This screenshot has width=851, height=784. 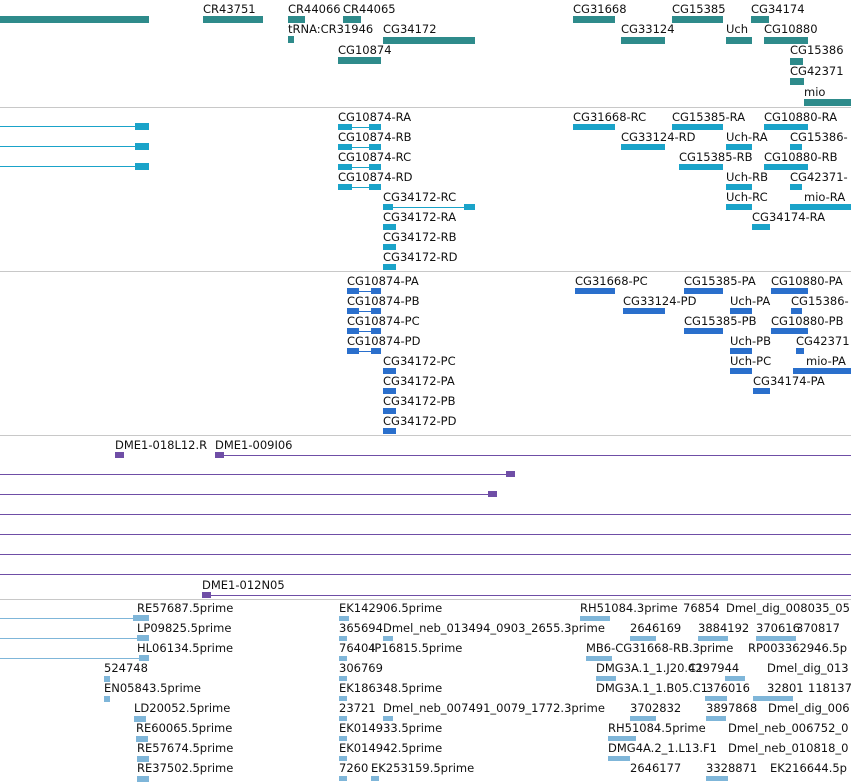 What do you see at coordinates (778, 628) in the screenshot?
I see `est-label: 370616` at bounding box center [778, 628].